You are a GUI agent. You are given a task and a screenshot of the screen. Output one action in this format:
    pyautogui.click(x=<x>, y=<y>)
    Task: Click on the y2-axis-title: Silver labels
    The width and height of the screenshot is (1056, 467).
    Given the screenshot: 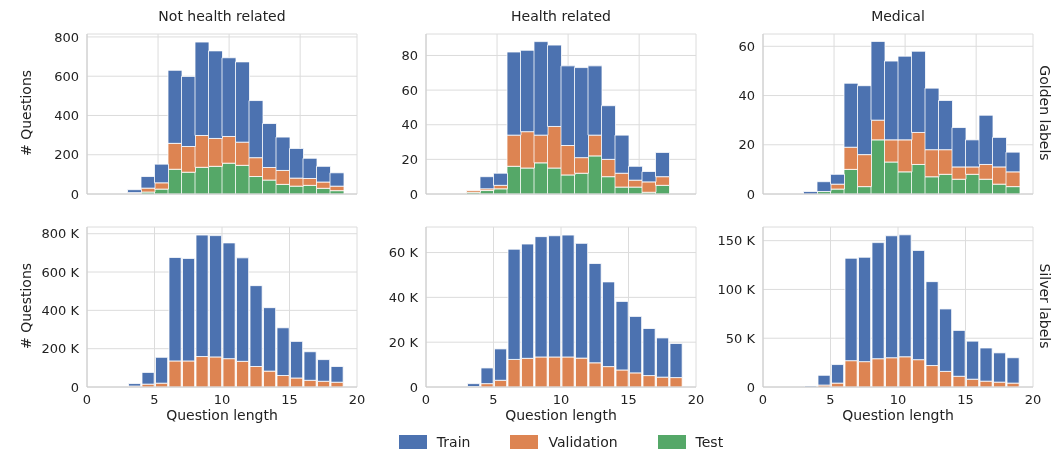 What is the action you would take?
    pyautogui.click(x=1045, y=306)
    